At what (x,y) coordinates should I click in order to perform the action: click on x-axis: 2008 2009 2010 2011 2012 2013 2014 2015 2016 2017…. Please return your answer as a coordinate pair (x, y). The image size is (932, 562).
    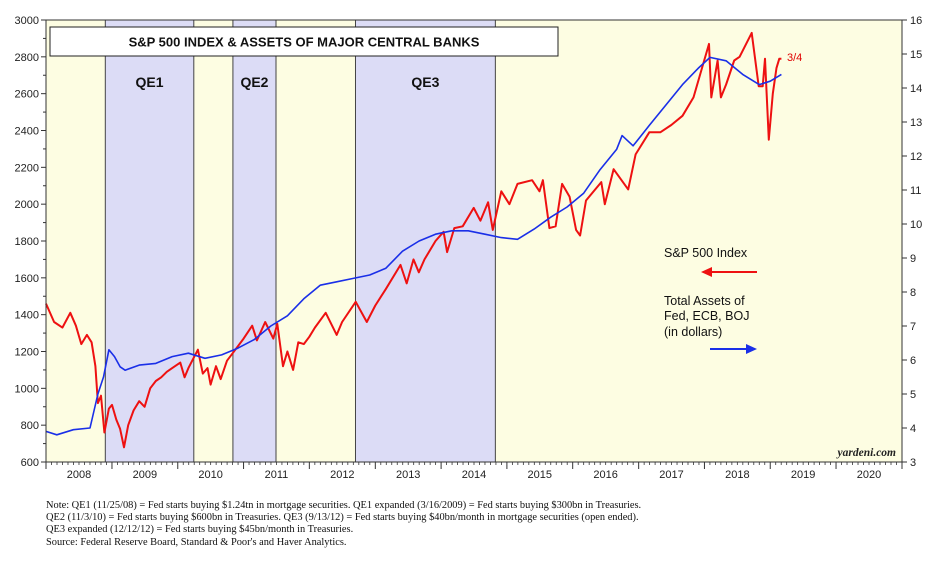
    Looking at the image, I should click on (474, 471).